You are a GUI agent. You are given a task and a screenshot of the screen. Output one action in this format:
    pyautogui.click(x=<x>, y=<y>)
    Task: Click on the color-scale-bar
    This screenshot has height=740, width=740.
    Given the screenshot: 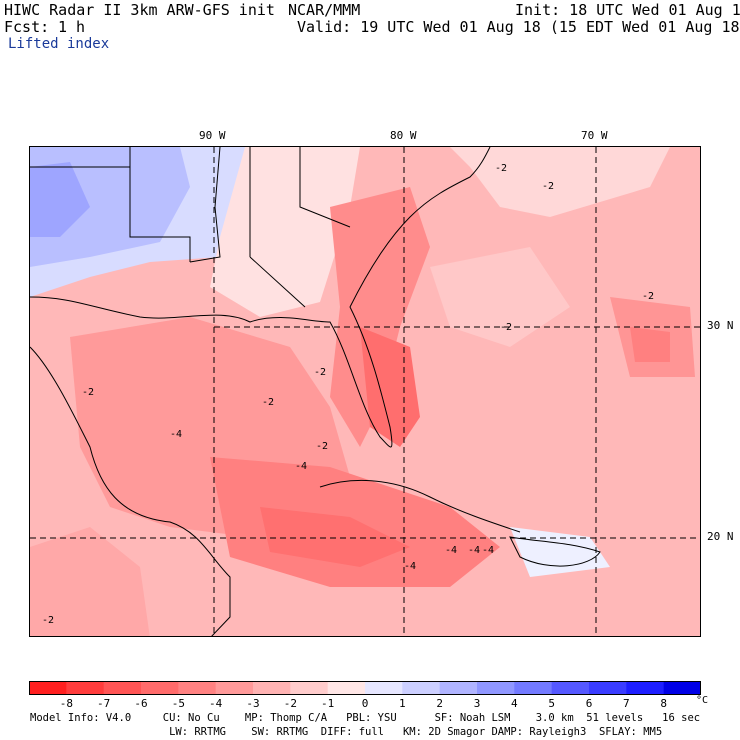 What is the action you would take?
    pyautogui.click(x=365, y=688)
    